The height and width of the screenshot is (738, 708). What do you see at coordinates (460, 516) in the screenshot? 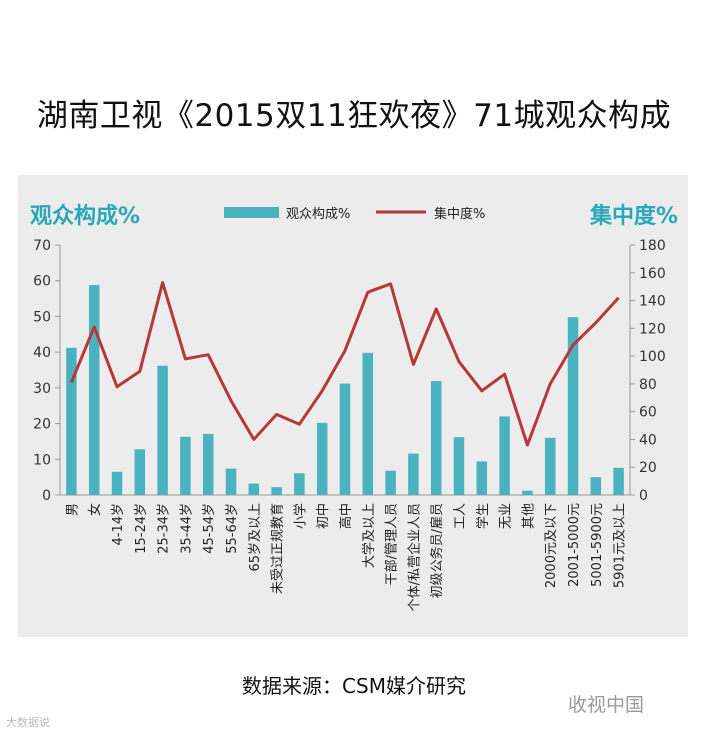
I see `category-label: 工人` at bounding box center [460, 516].